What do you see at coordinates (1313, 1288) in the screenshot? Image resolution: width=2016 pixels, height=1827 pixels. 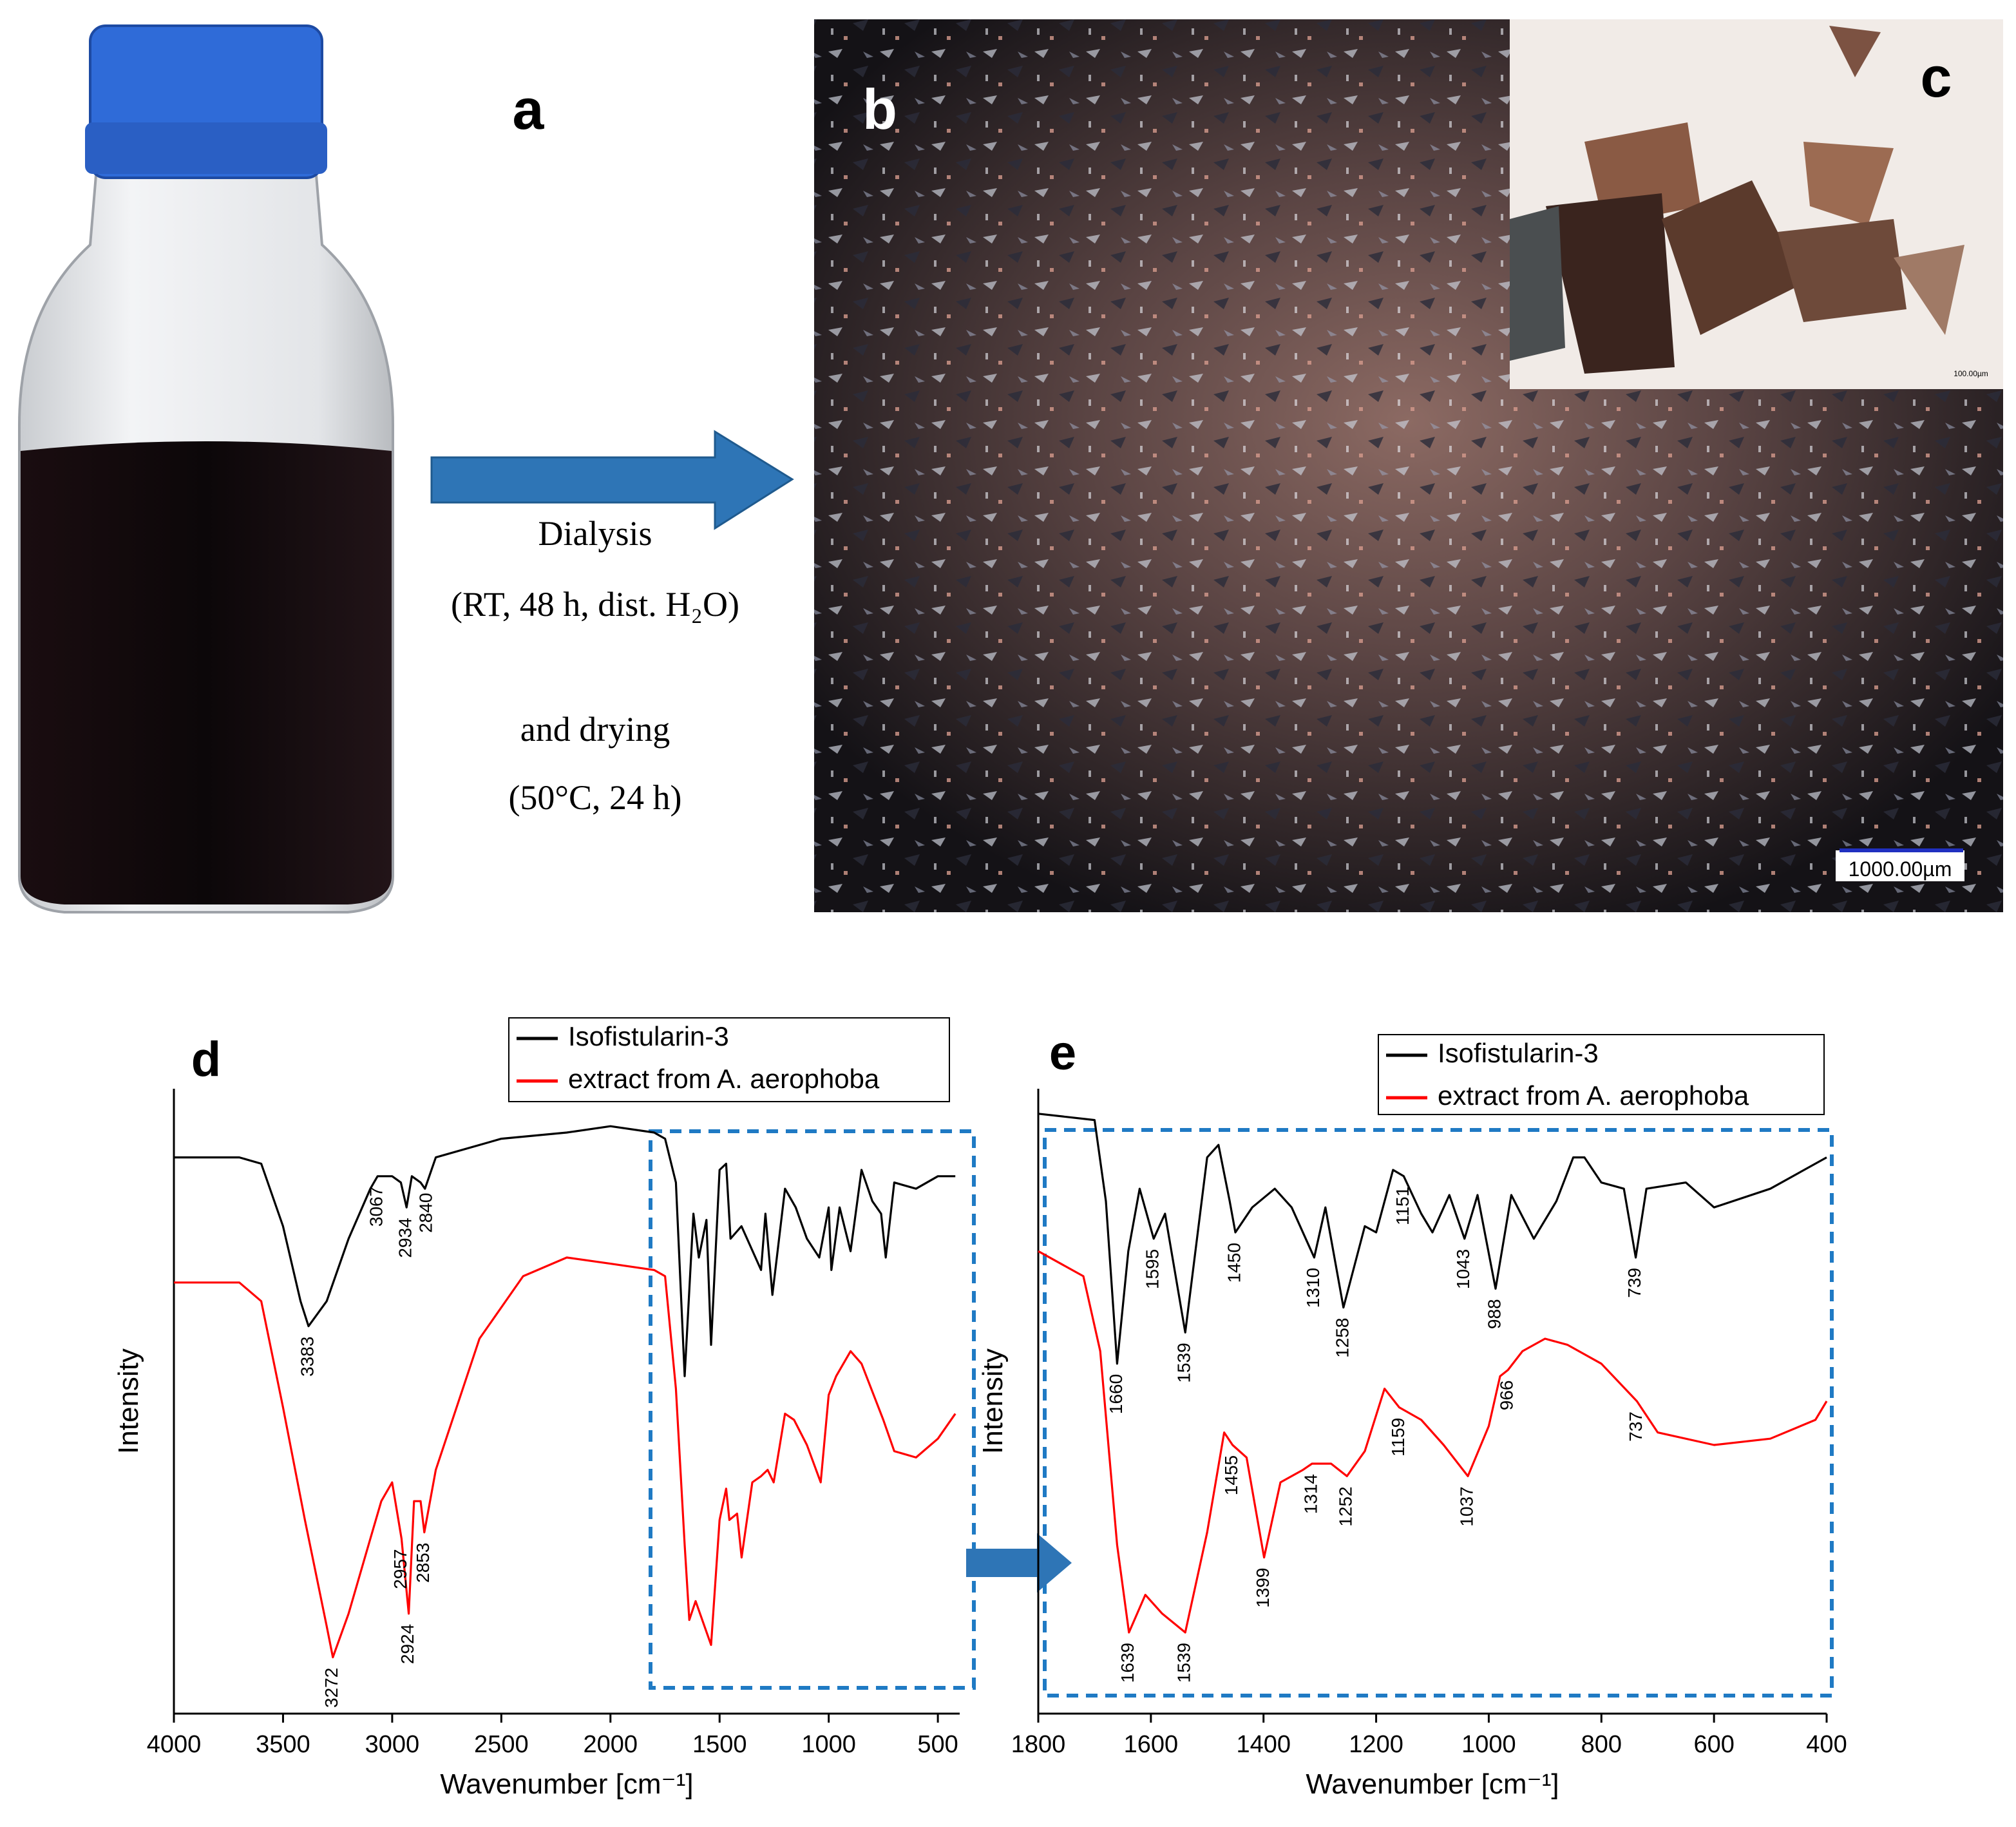 I see `peak-label: 1310` at bounding box center [1313, 1288].